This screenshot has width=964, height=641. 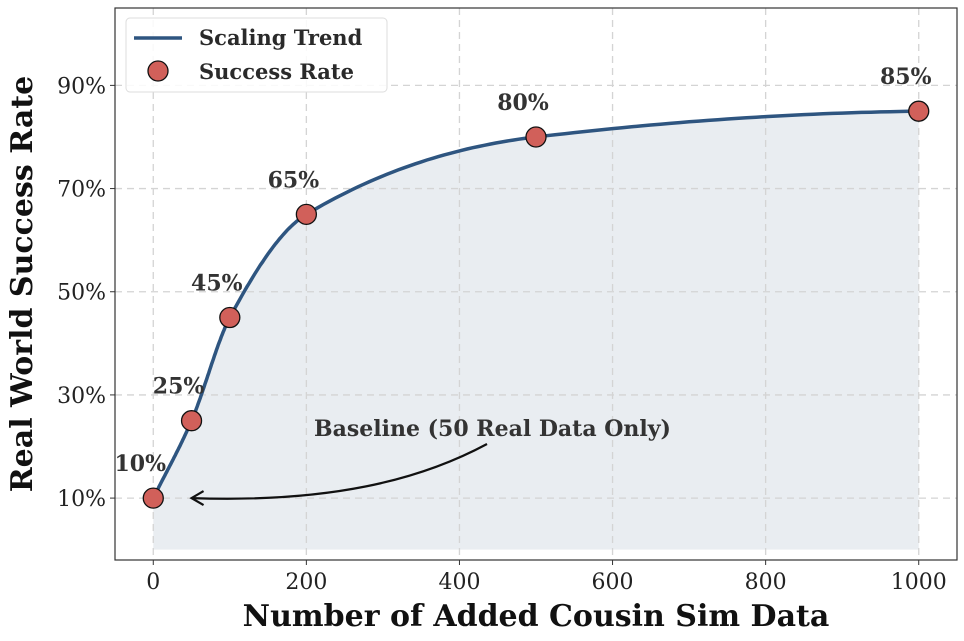 What do you see at coordinates (153, 582) in the screenshot?
I see `x-tick-label: 0` at bounding box center [153, 582].